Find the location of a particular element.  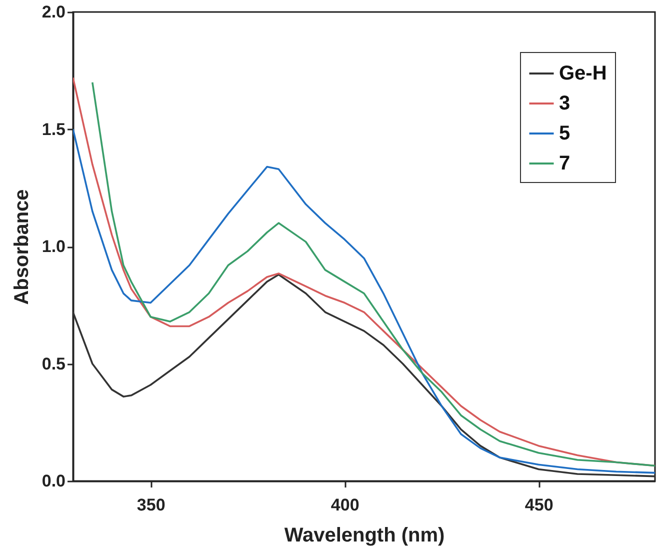

legend-label: 3 is located at coordinates (564, 103).